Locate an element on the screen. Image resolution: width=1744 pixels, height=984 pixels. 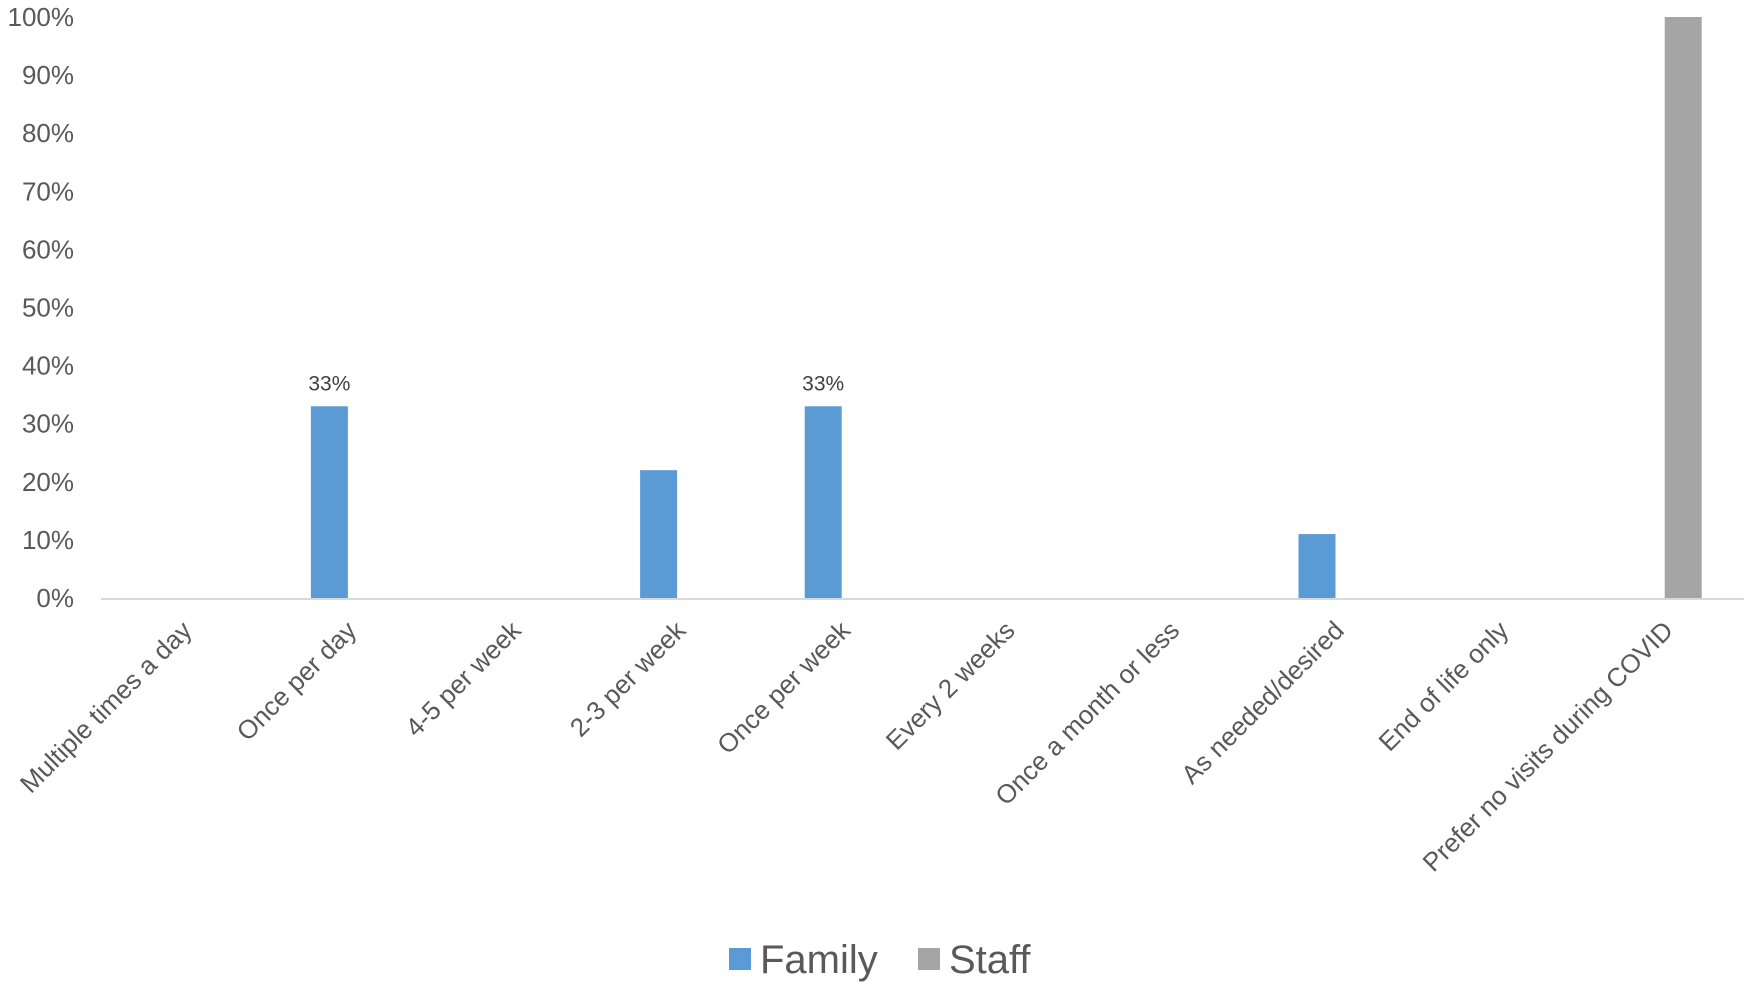
x-category-label: Once per week is located at coordinates (784, 687).